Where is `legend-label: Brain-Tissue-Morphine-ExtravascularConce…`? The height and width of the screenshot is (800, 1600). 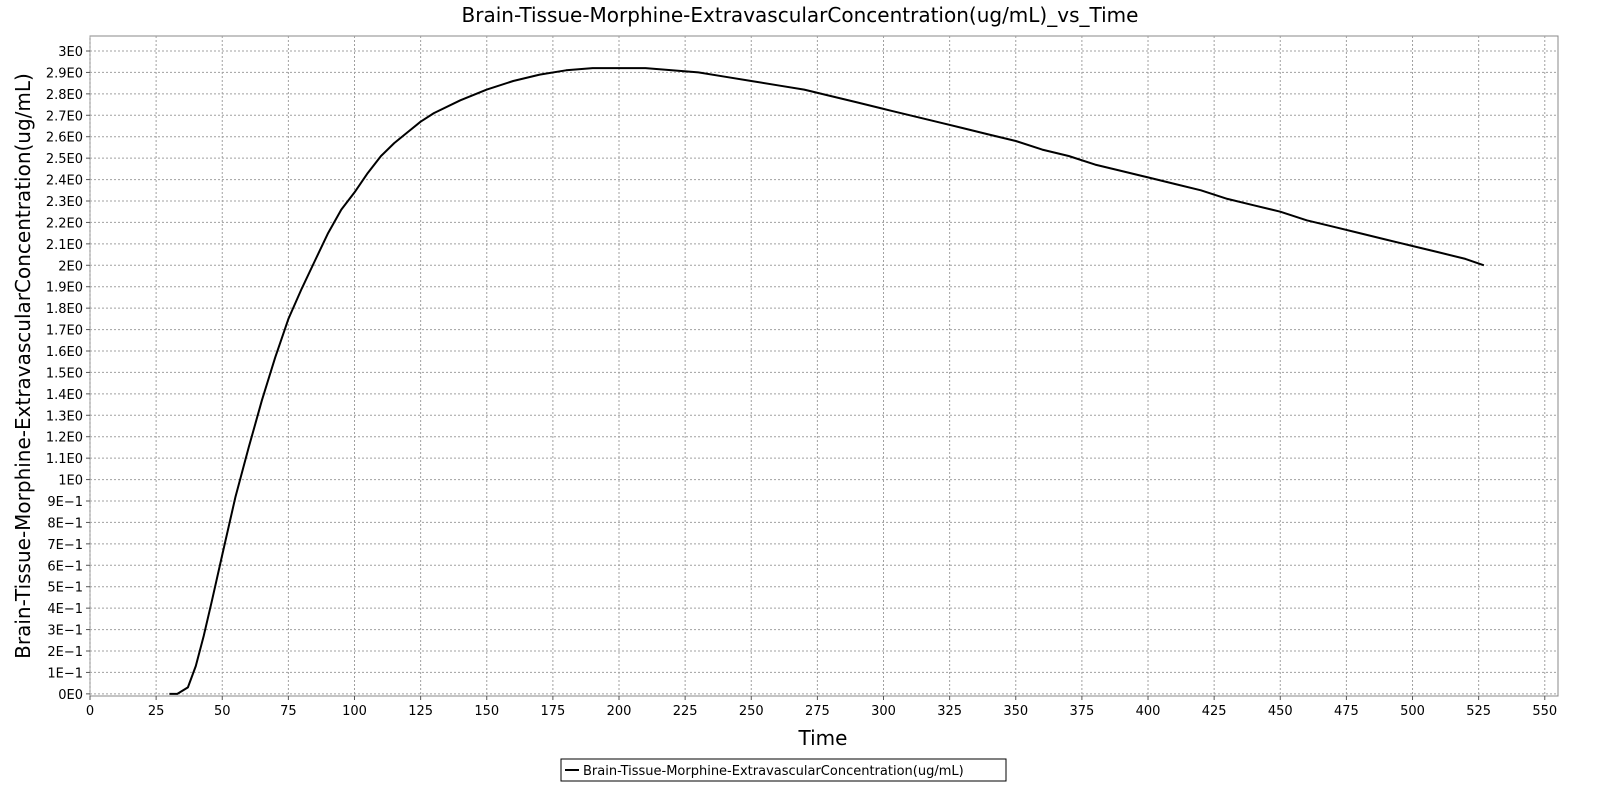 legend-label: Brain-Tissue-Morphine-ExtravascularConce… is located at coordinates (773, 771).